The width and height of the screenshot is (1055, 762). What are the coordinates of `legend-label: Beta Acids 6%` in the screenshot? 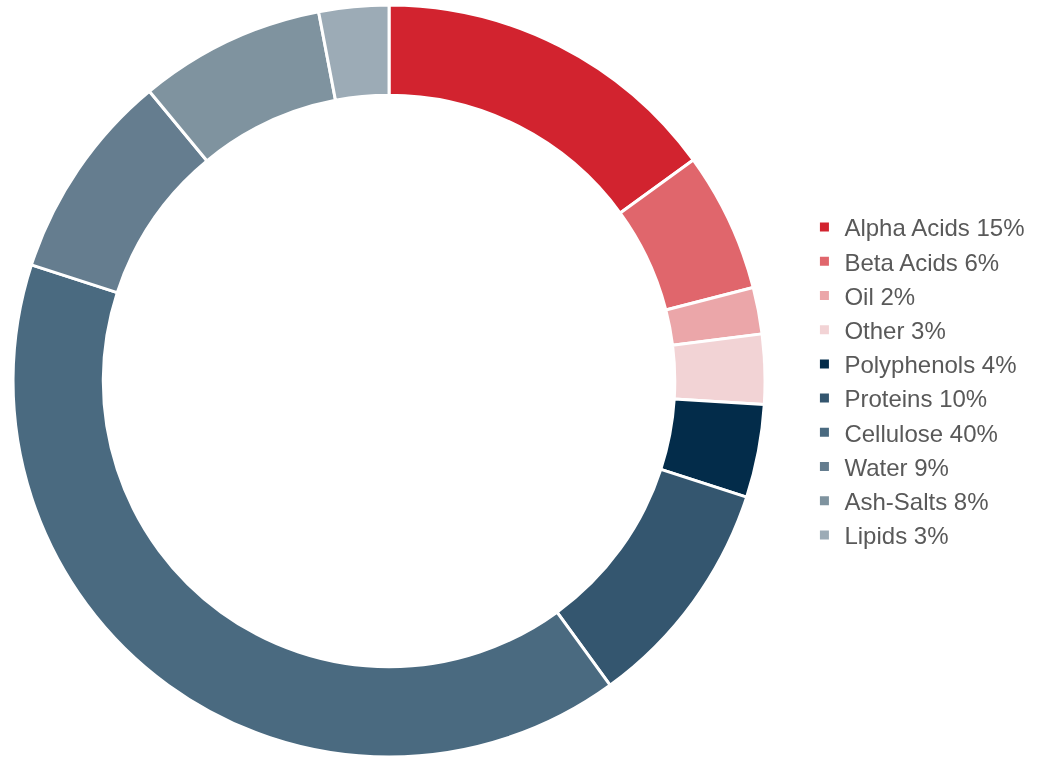 It's located at (922, 262).